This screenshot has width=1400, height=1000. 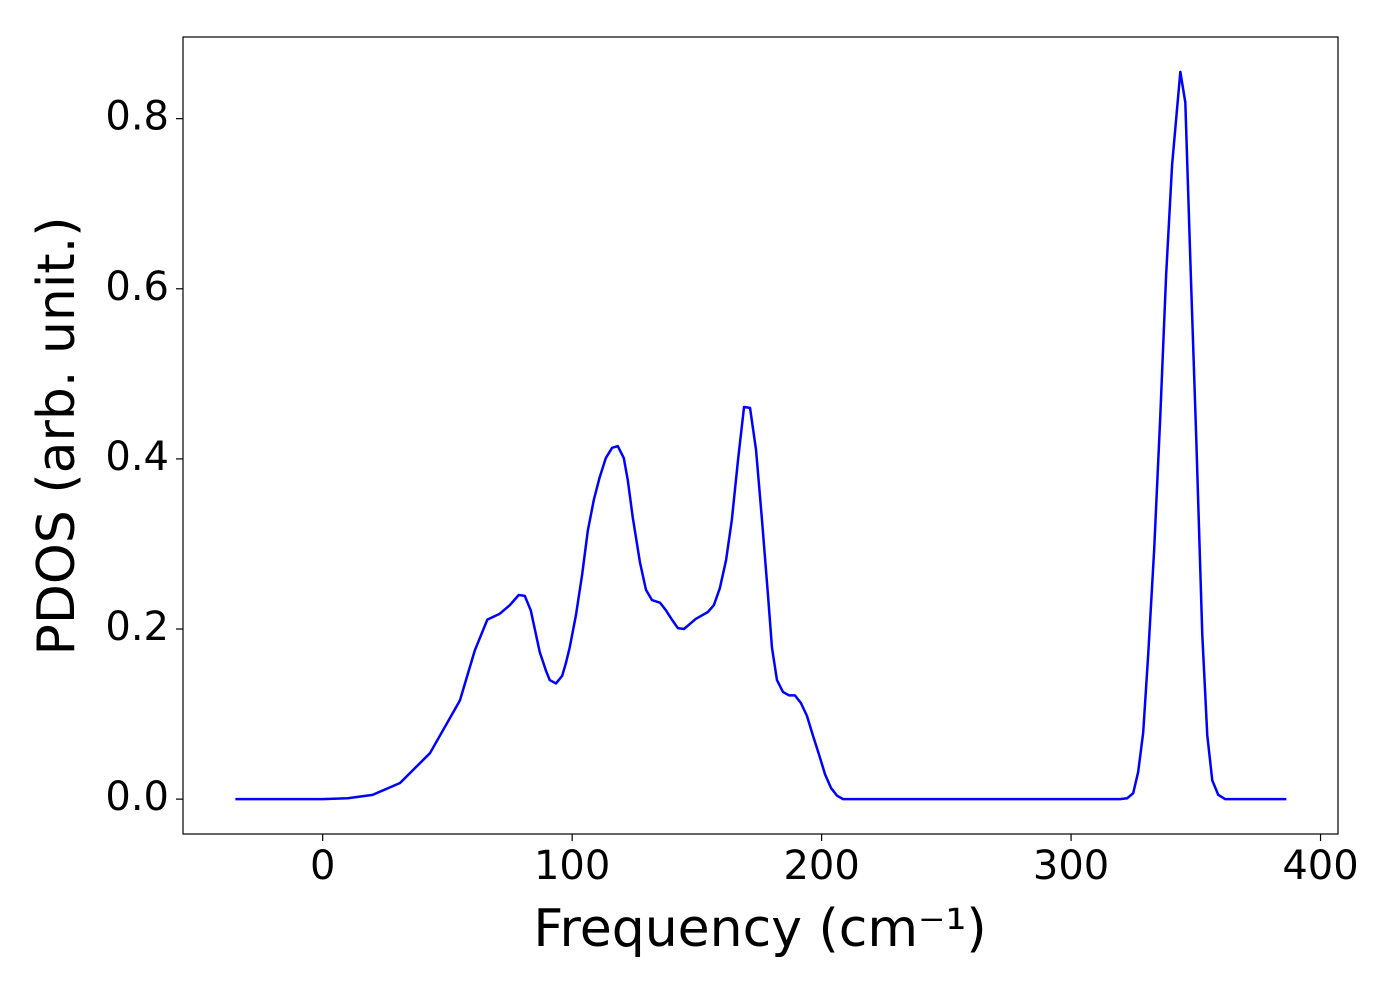 What do you see at coordinates (137, 457) in the screenshot?
I see `y-tick-label: 0.4` at bounding box center [137, 457].